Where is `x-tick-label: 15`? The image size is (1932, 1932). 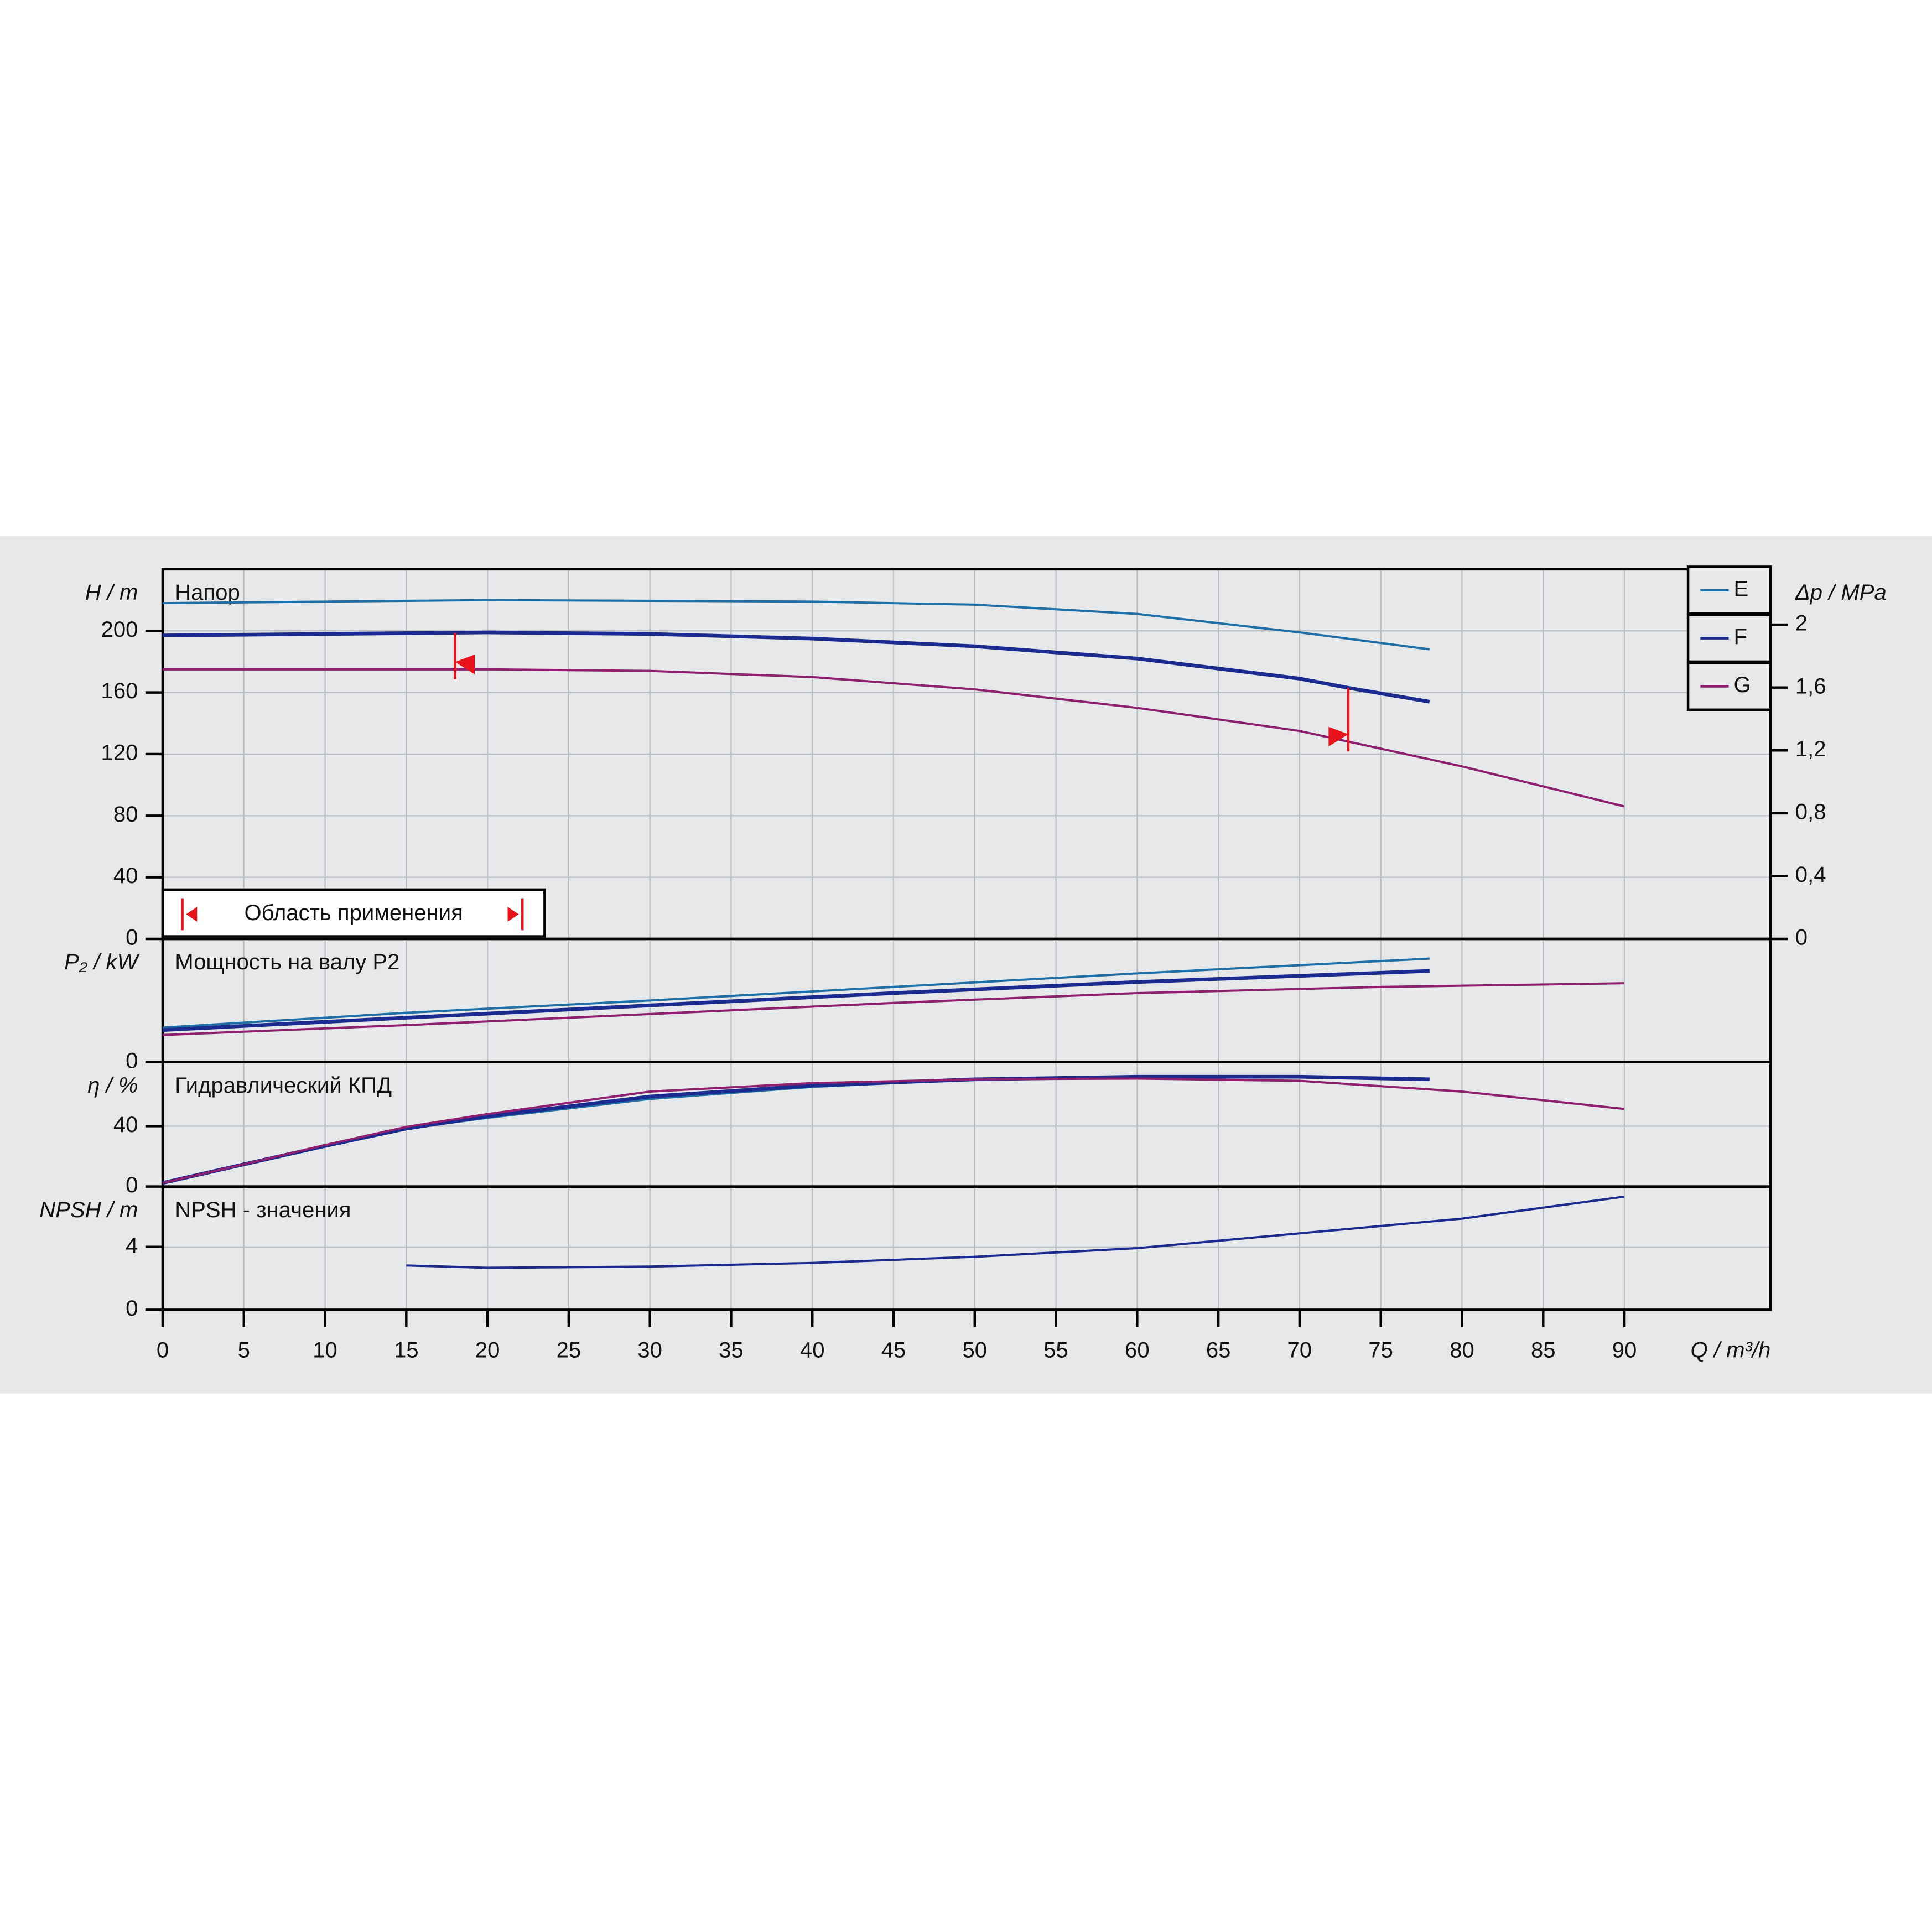
x-tick-label: 15 is located at coordinates (406, 1350).